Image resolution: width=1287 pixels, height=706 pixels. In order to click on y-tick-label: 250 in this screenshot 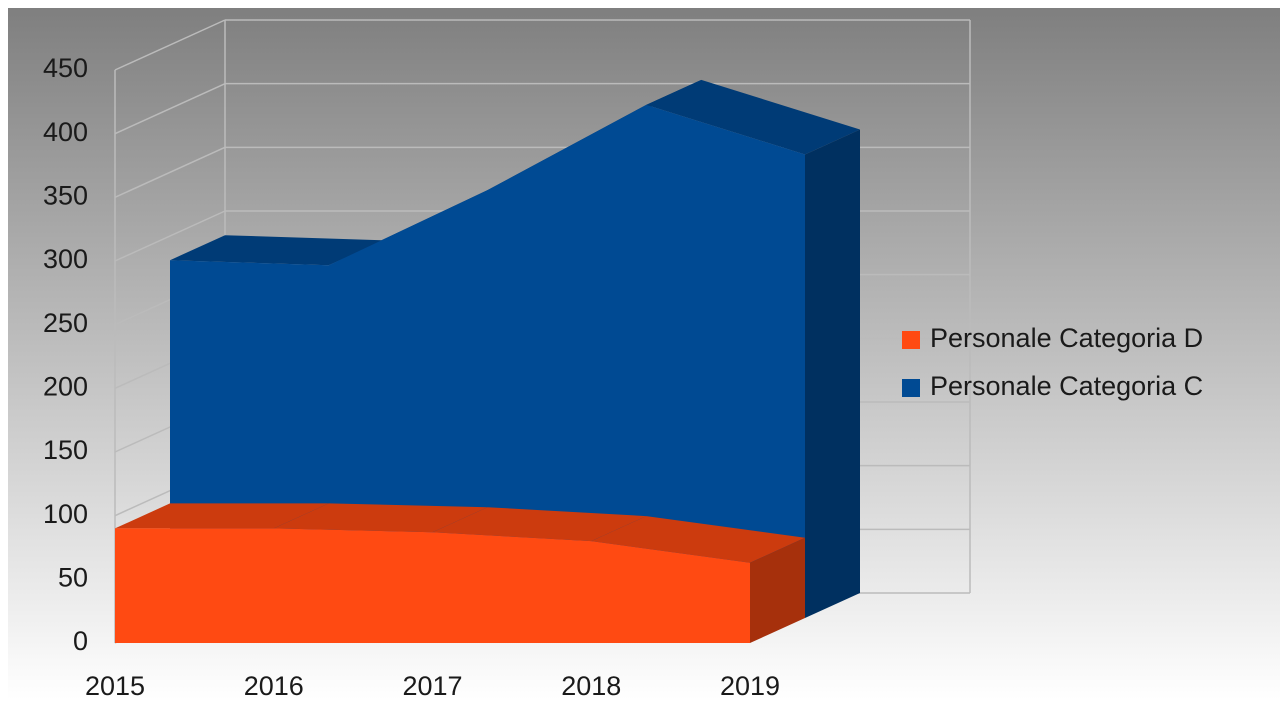, I will do `click(65, 323)`.